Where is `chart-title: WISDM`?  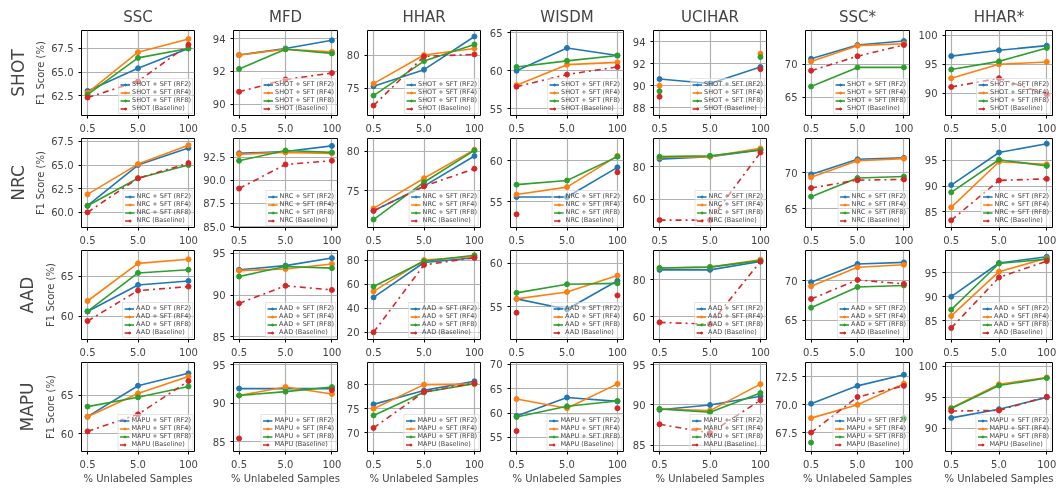
chart-title: WISDM is located at coordinates (567, 16).